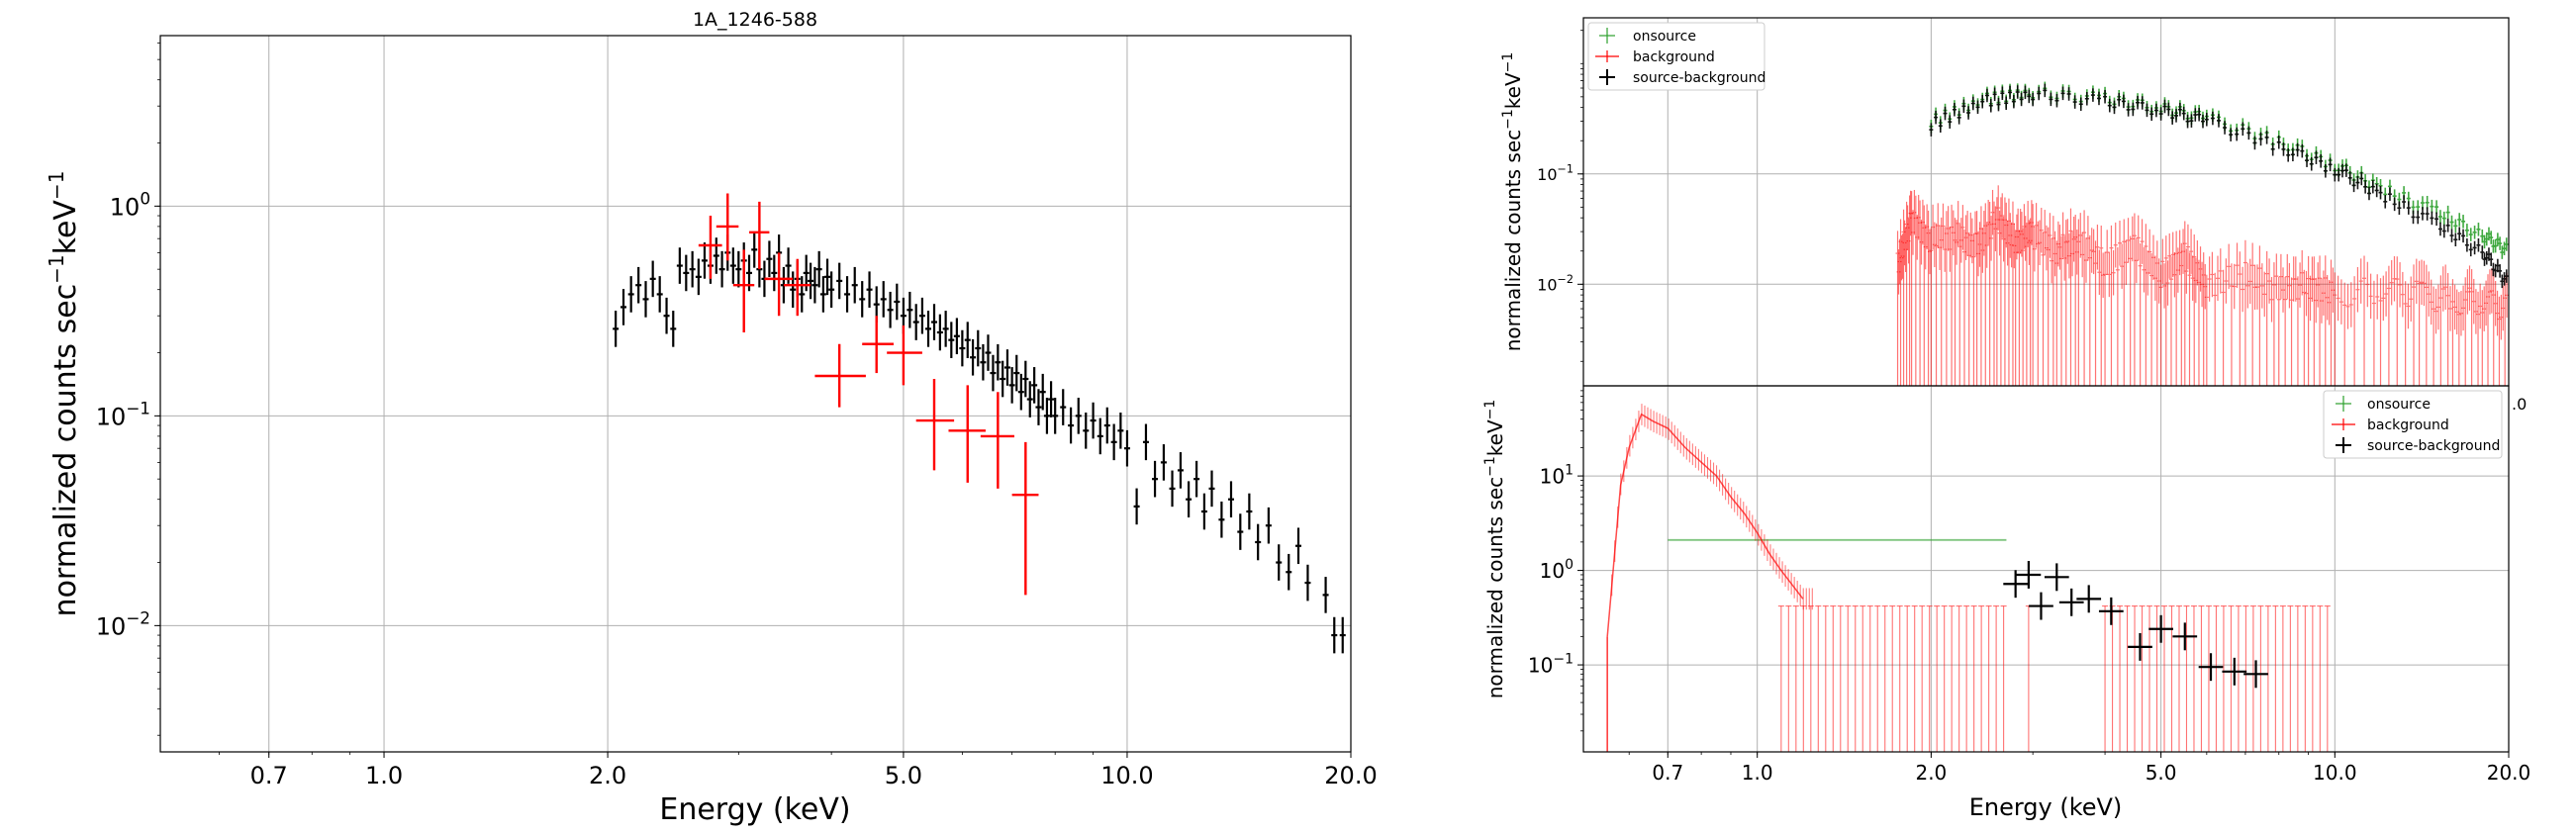 Image resolution: width=2576 pixels, height=834 pixels. What do you see at coordinates (384, 775) in the screenshot?
I see `left-x-tick-label: 1.0` at bounding box center [384, 775].